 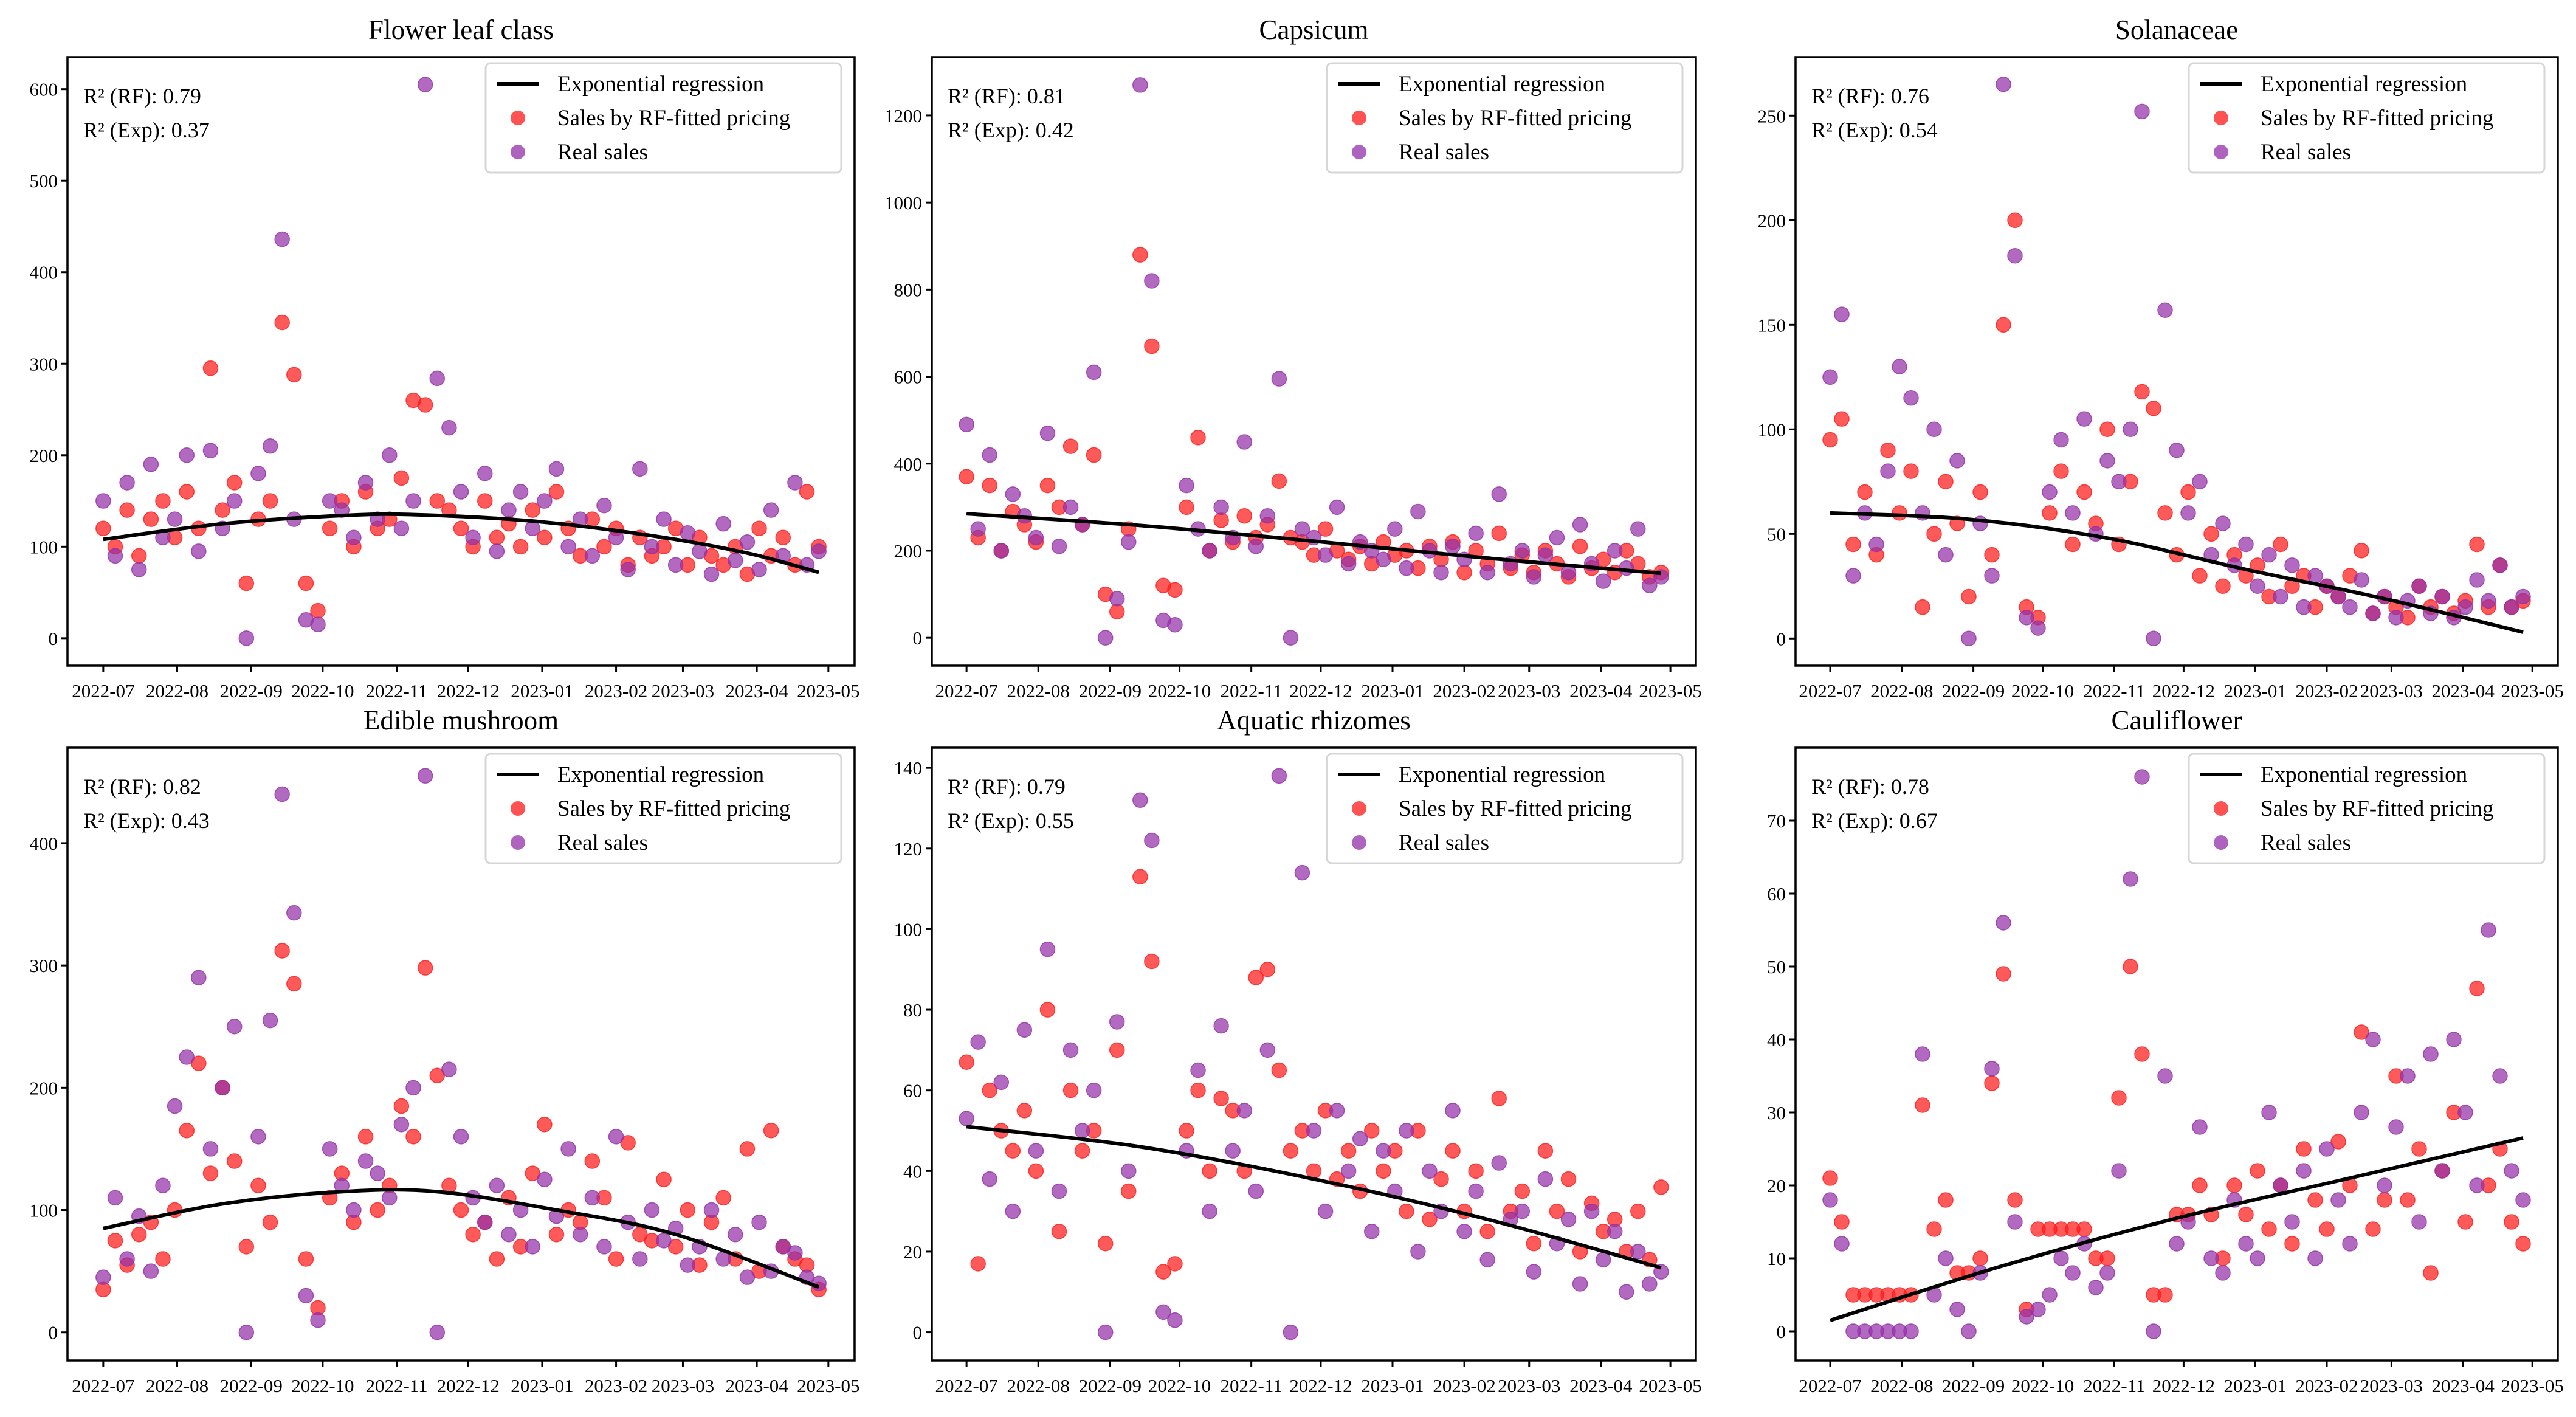 I want to click on y-tick-label: 40, so click(x=913, y=1171).